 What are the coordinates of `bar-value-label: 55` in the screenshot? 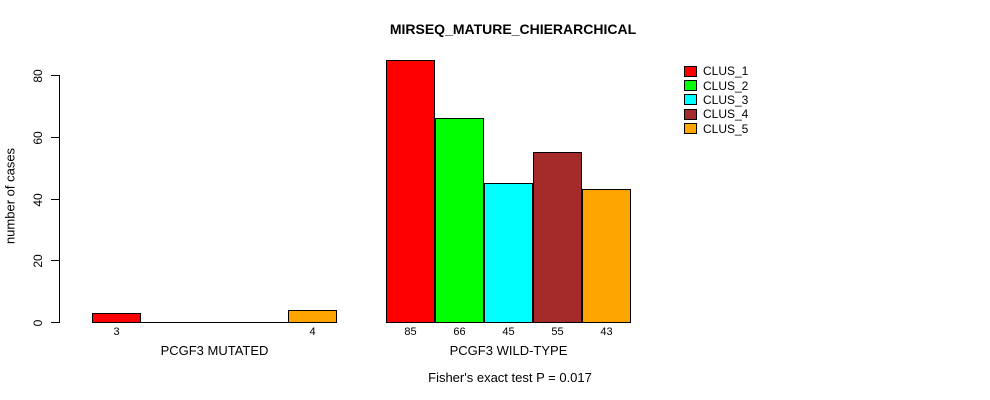 It's located at (557, 332).